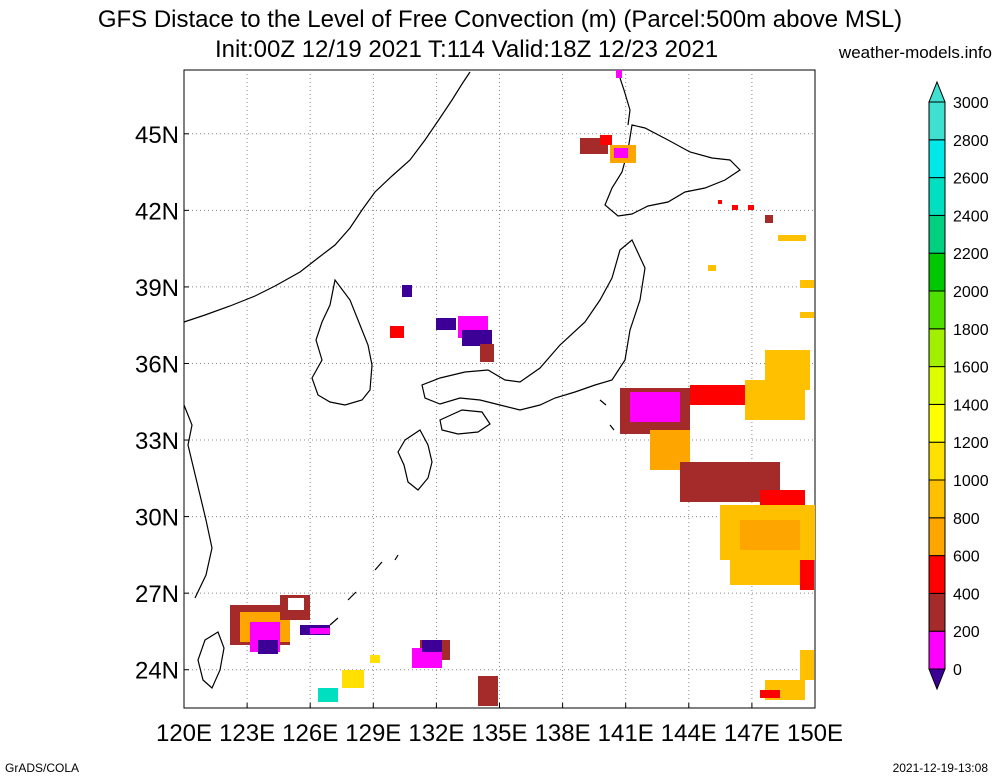 This screenshot has width=1000, height=779. Describe the element at coordinates (966, 519) in the screenshot. I see `colorbar-label: 800` at that location.